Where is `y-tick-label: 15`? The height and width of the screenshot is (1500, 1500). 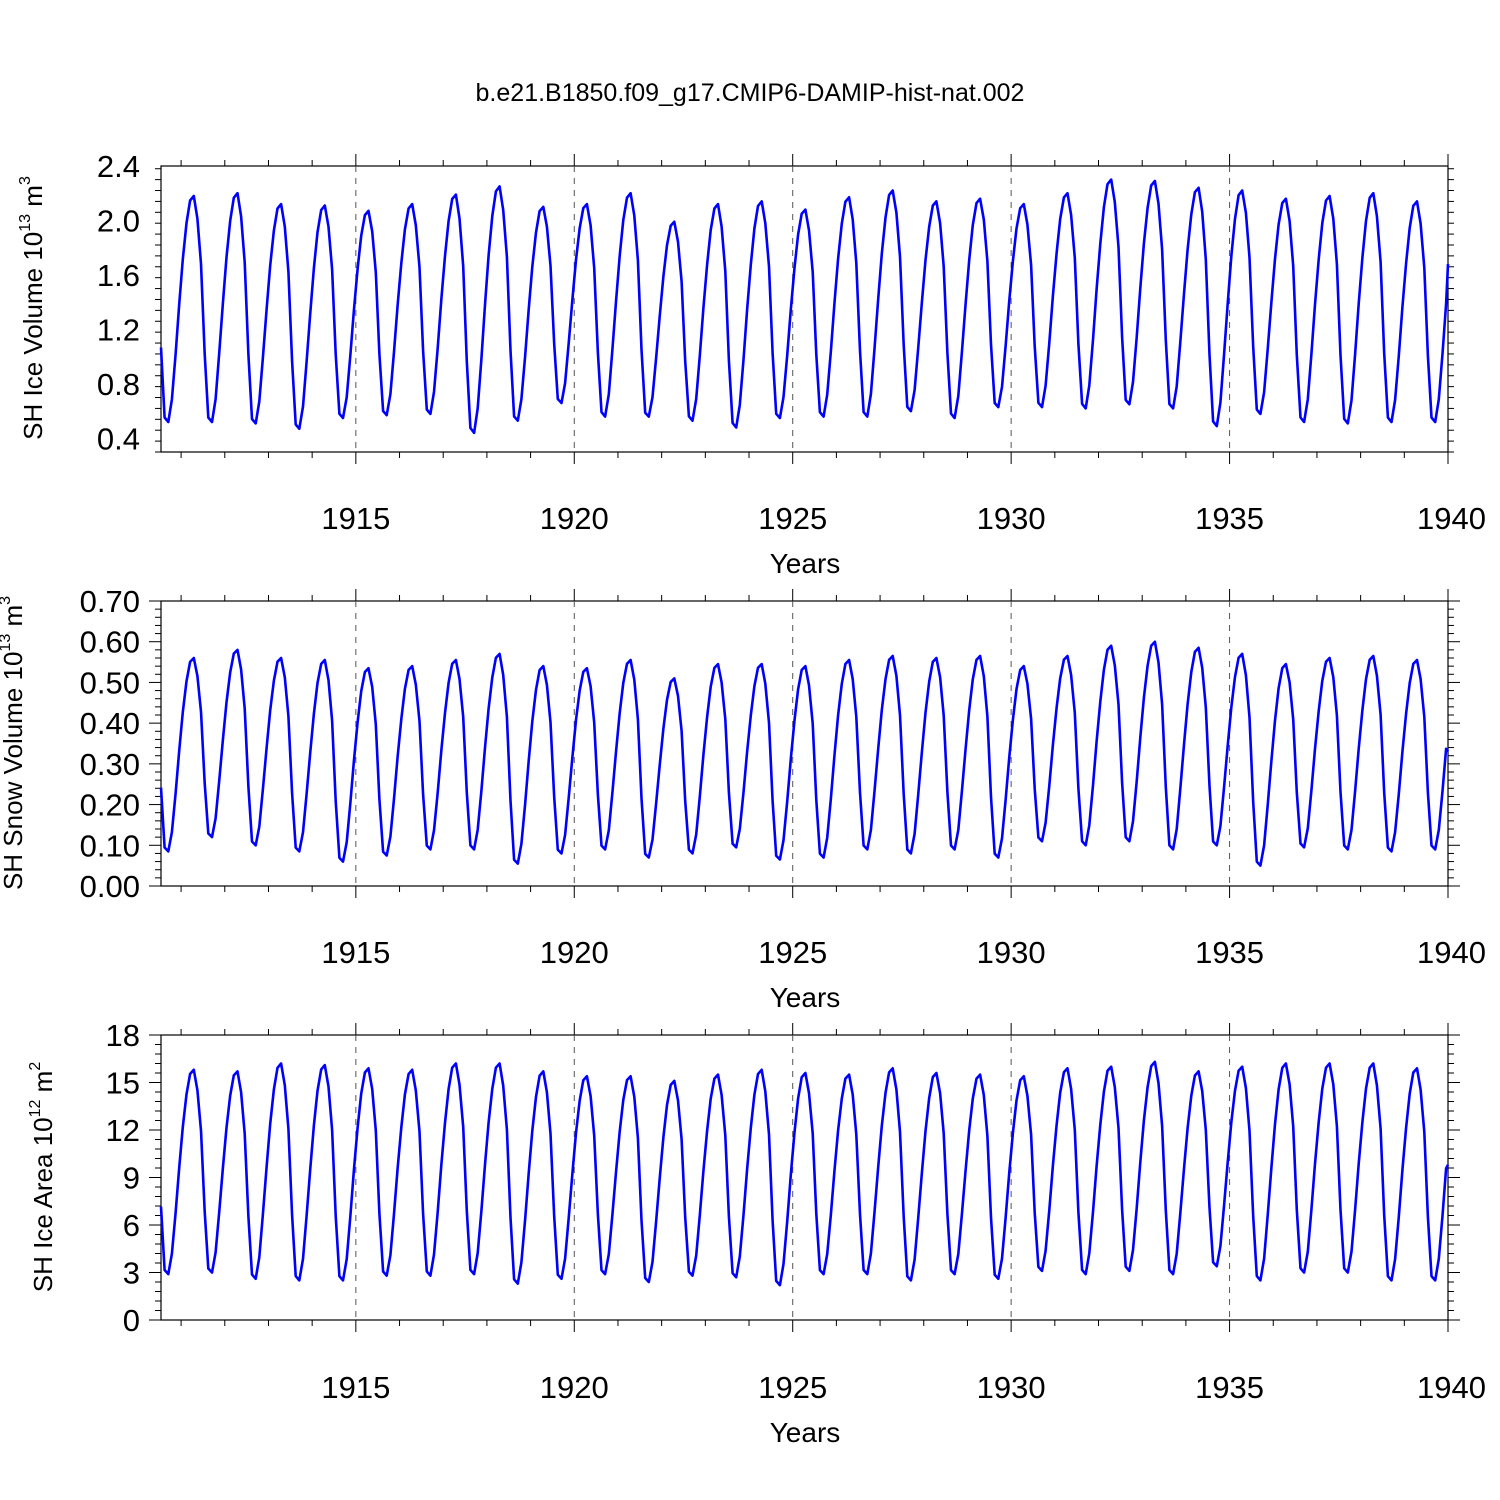 y-tick-label: 15 is located at coordinates (123, 1083).